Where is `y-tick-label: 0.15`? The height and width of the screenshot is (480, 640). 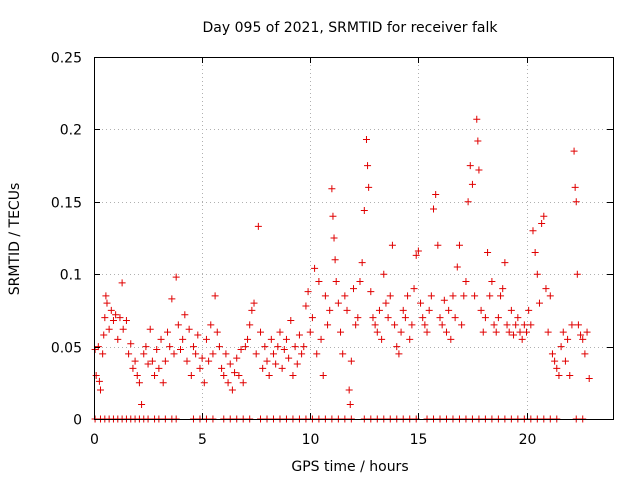 y-tick-label: 0.15 is located at coordinates (66, 204).